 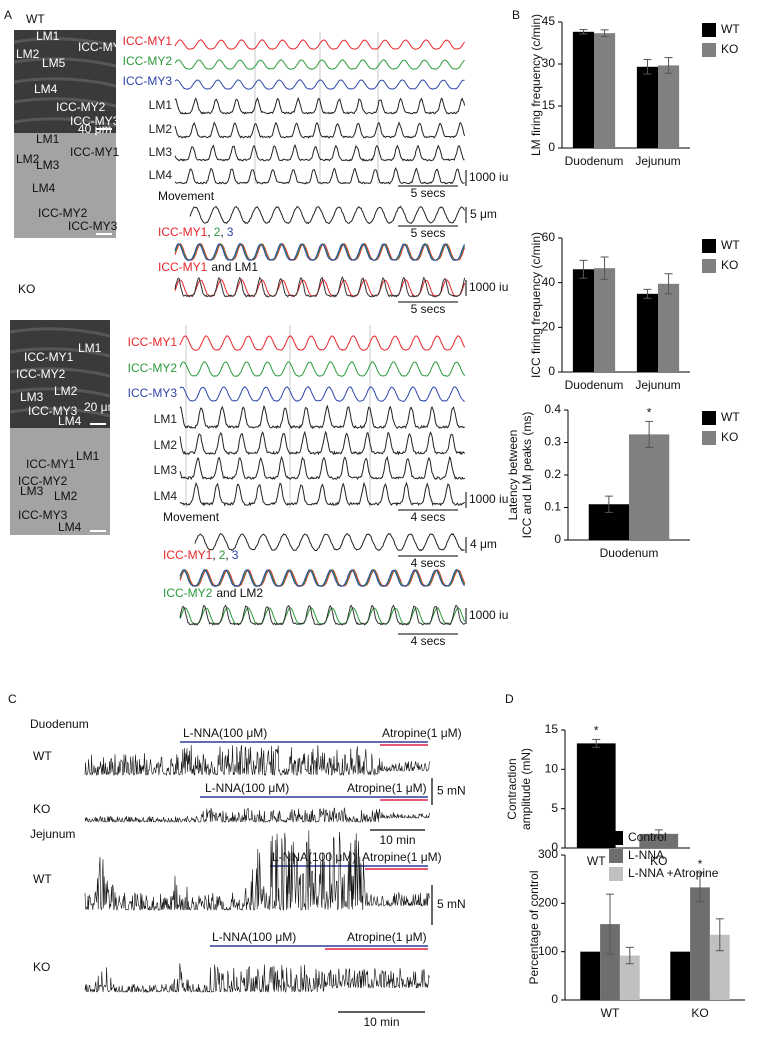 I want to click on trace-label: LM4, so click(x=166, y=496).